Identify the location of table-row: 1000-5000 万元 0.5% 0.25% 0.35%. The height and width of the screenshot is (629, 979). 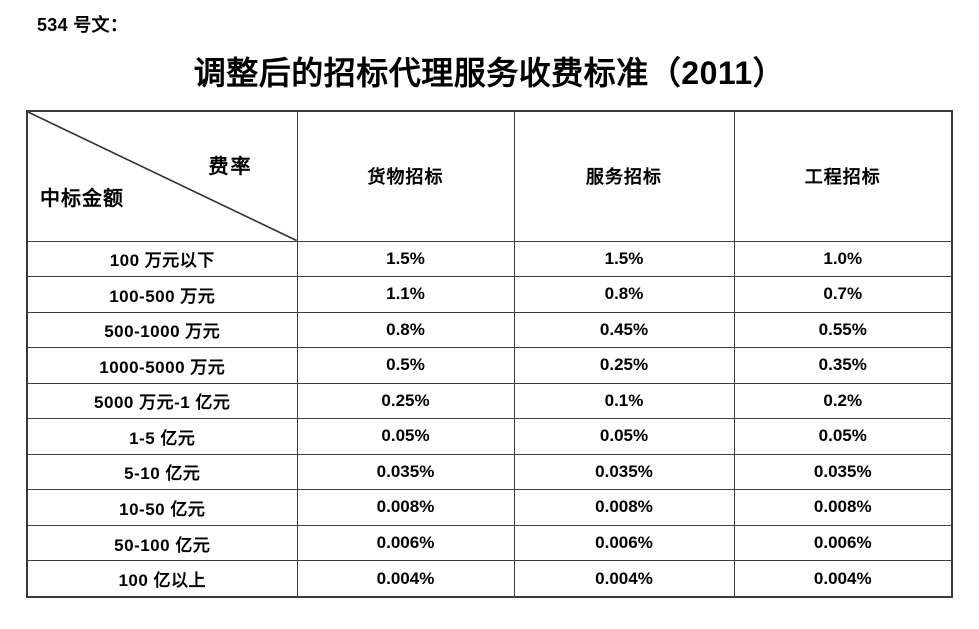
(489, 365).